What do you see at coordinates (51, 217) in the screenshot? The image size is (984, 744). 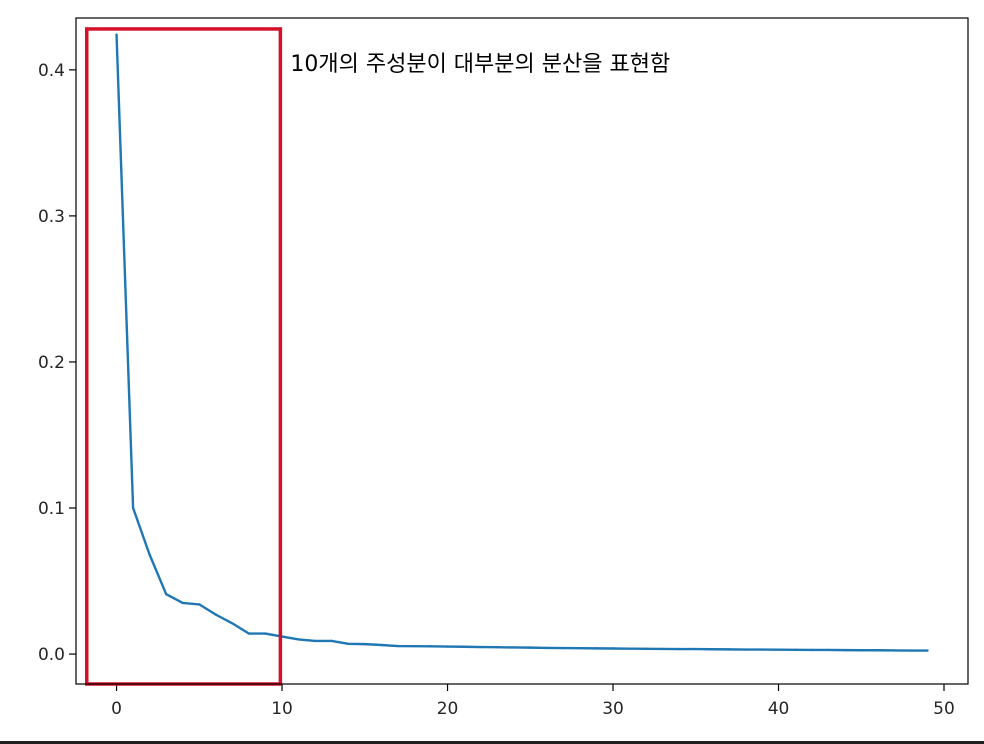 I see `y-tick-label: 0.3` at bounding box center [51, 217].